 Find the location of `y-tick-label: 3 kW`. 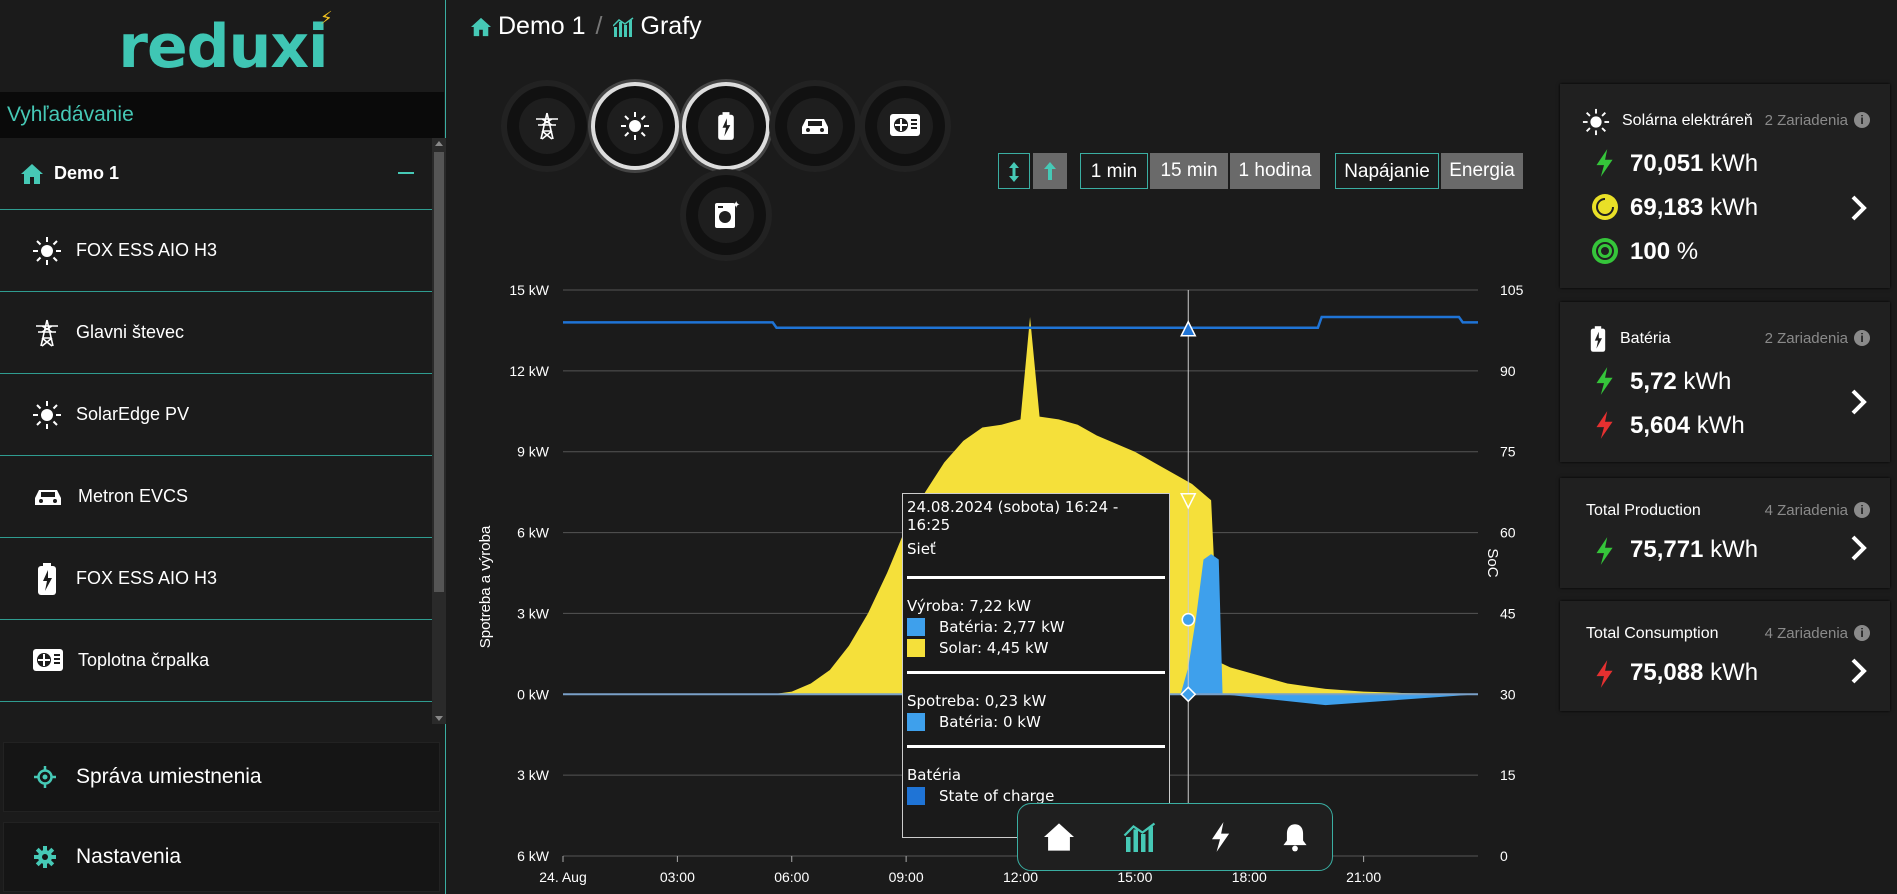

y-tick-label: 3 kW is located at coordinates (533, 775).